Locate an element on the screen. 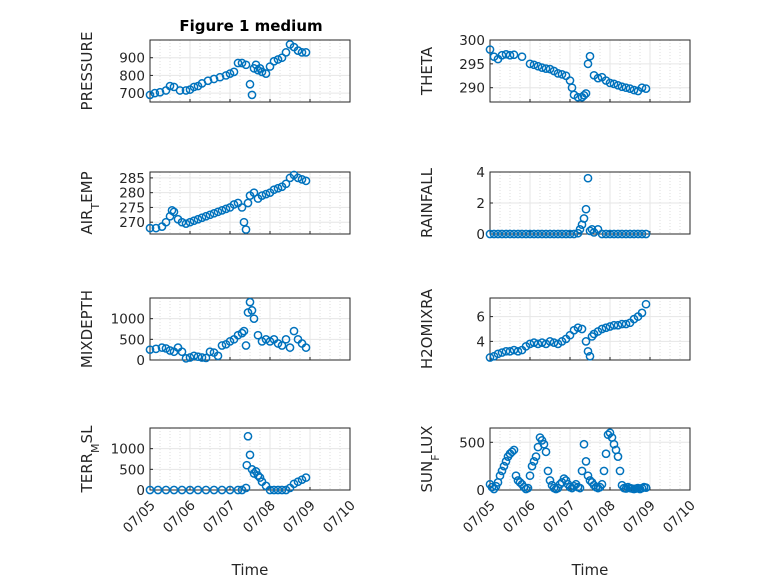  y-tick-label: 0 is located at coordinates (140, 361).